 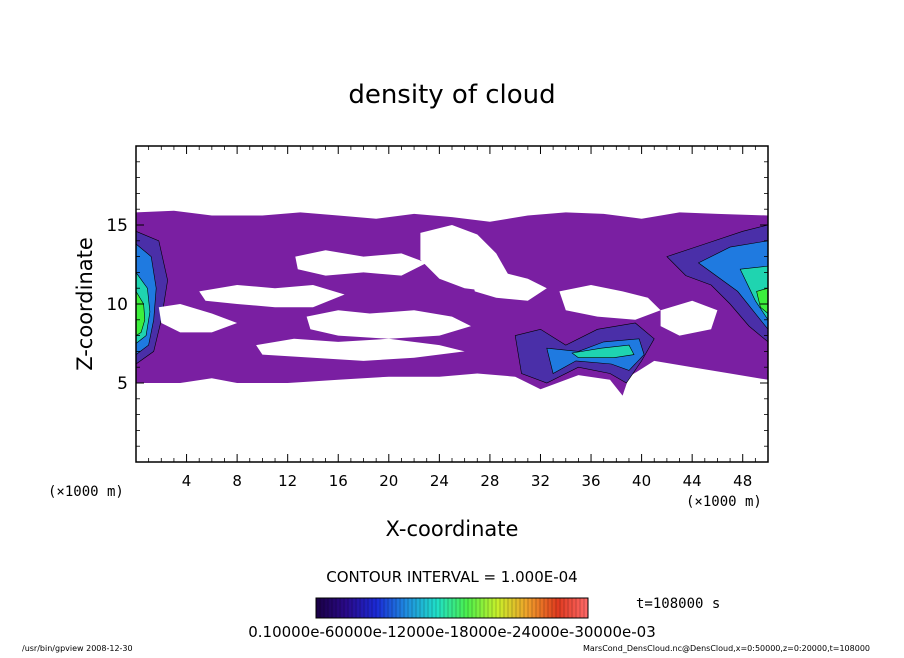 I want to click on x-tick-label: 4, so click(x=187, y=481).